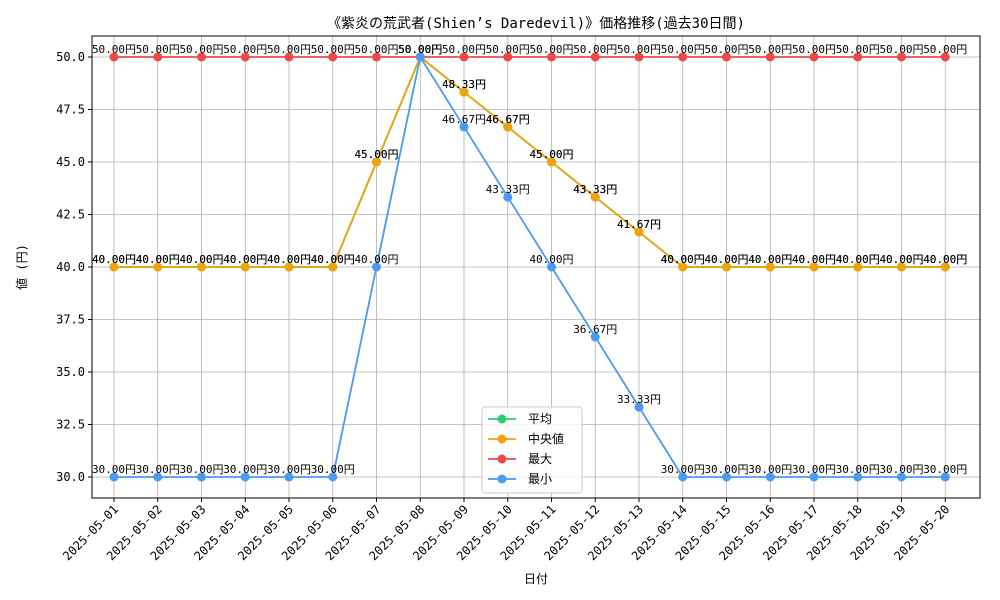 This screenshot has width=1000, height=600. What do you see at coordinates (536, 24) in the screenshot?
I see `chart-title: 《紫炎の荒武者(Shien’s Daredevil)》価格推移(過去30日間)` at bounding box center [536, 24].